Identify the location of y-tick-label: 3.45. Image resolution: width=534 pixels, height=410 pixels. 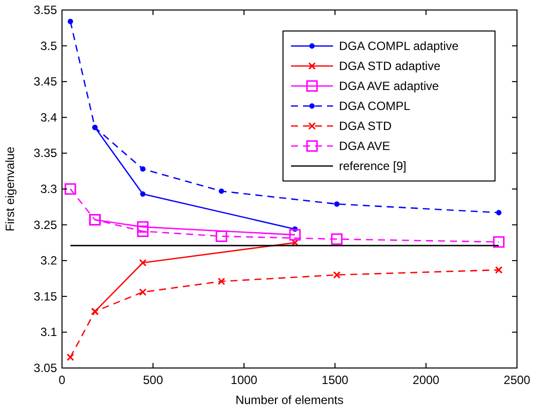
(46, 81).